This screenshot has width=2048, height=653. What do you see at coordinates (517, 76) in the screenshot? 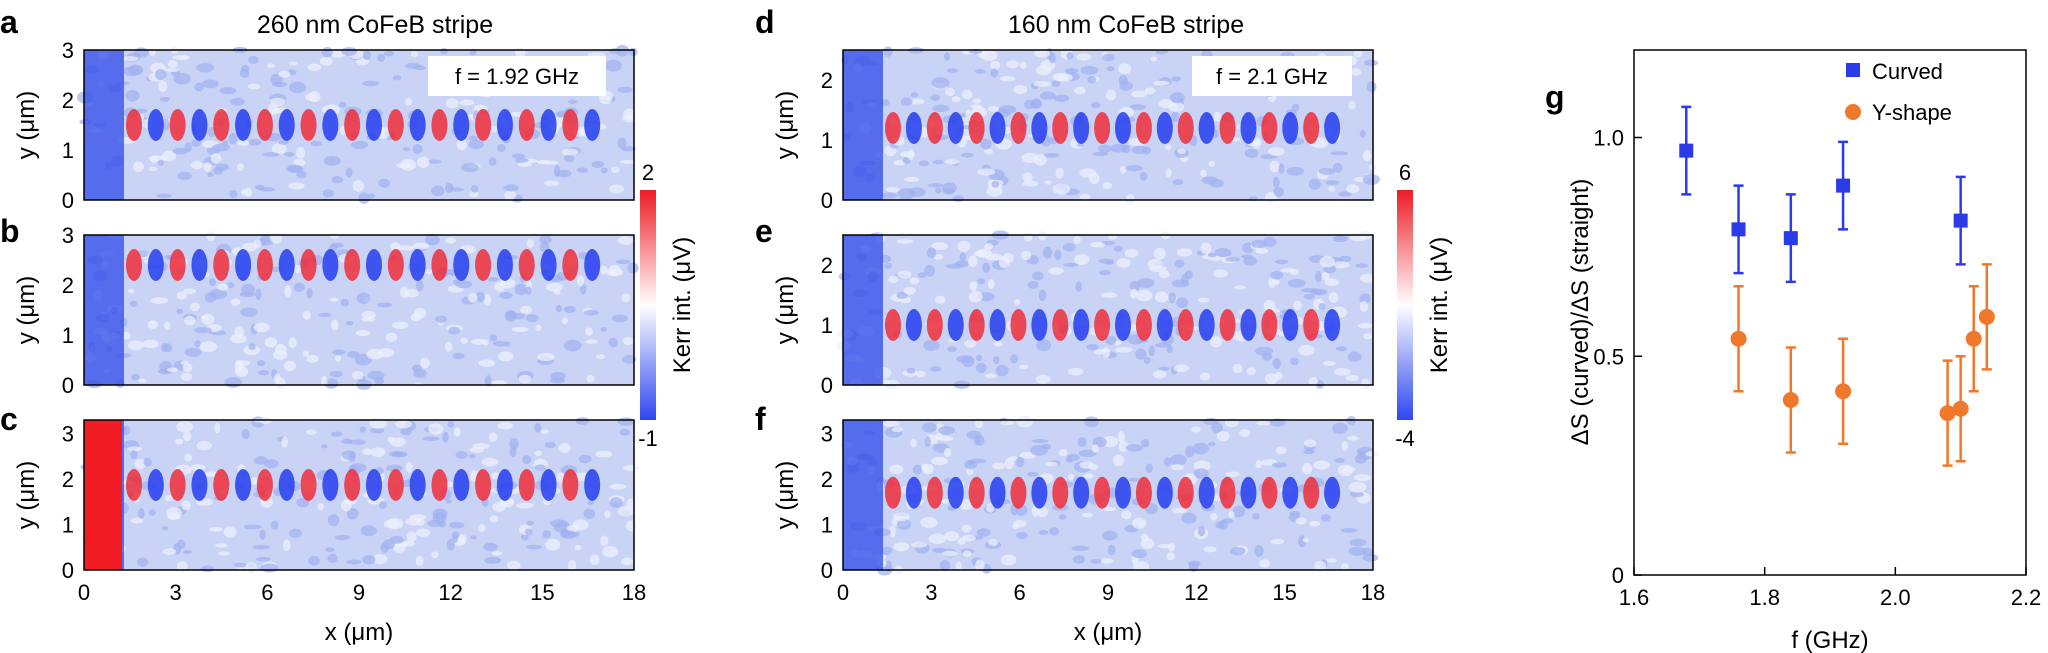
I see `frequency-label-box` at bounding box center [517, 76].